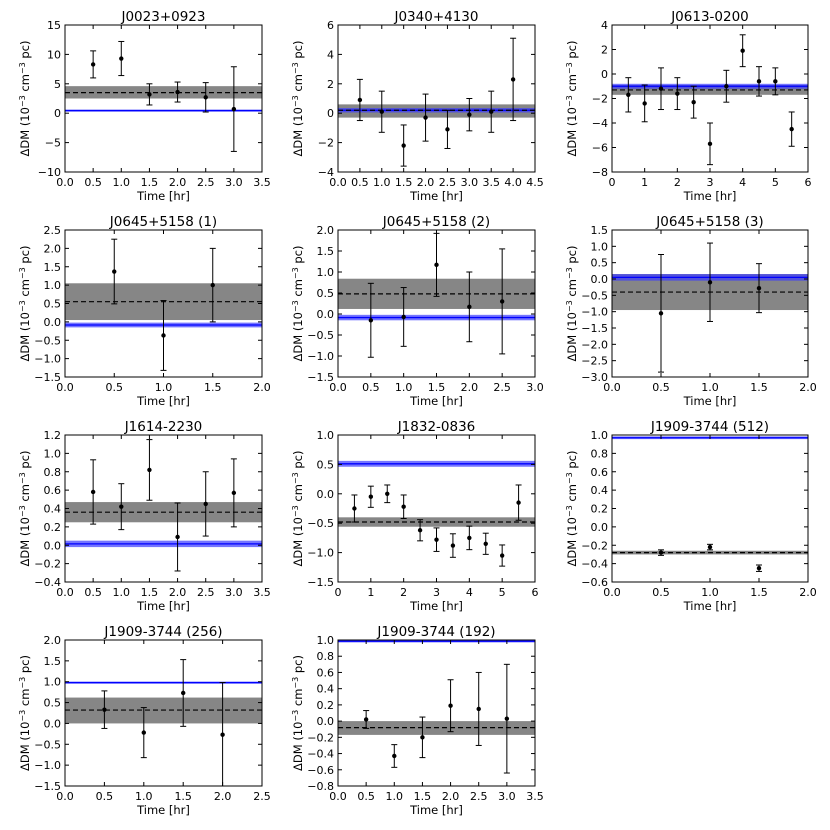  Describe the element at coordinates (535, 387) in the screenshot. I see `x-tick-label: 3.0` at that location.